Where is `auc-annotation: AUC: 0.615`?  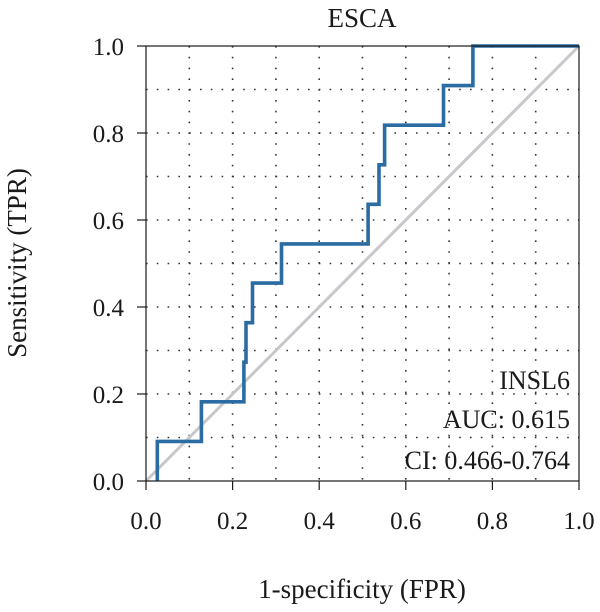 auc-annotation: AUC: 0.615 is located at coordinates (506, 419).